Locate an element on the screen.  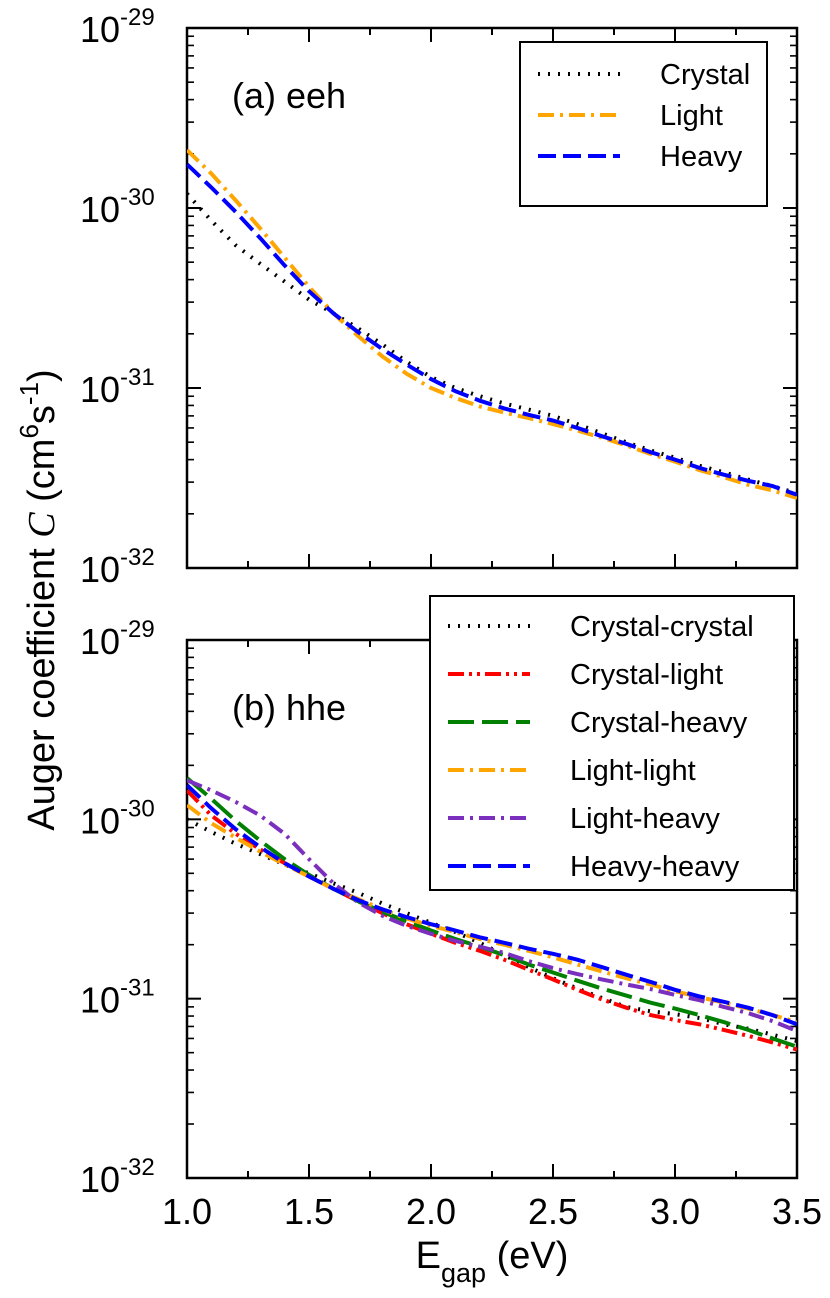
legend-label: Light-light is located at coordinates (633, 771).